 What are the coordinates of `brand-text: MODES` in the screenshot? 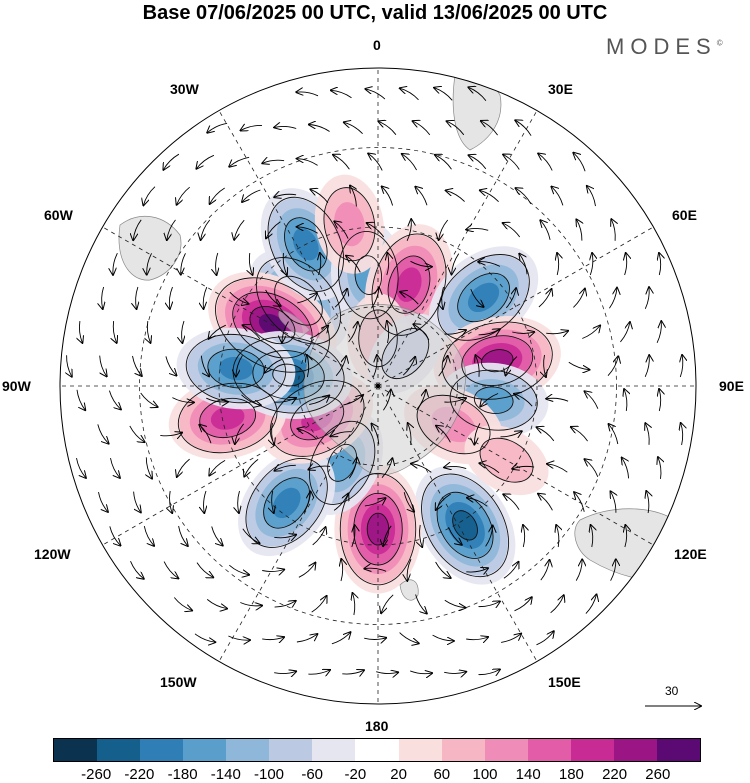 It's located at (661, 46).